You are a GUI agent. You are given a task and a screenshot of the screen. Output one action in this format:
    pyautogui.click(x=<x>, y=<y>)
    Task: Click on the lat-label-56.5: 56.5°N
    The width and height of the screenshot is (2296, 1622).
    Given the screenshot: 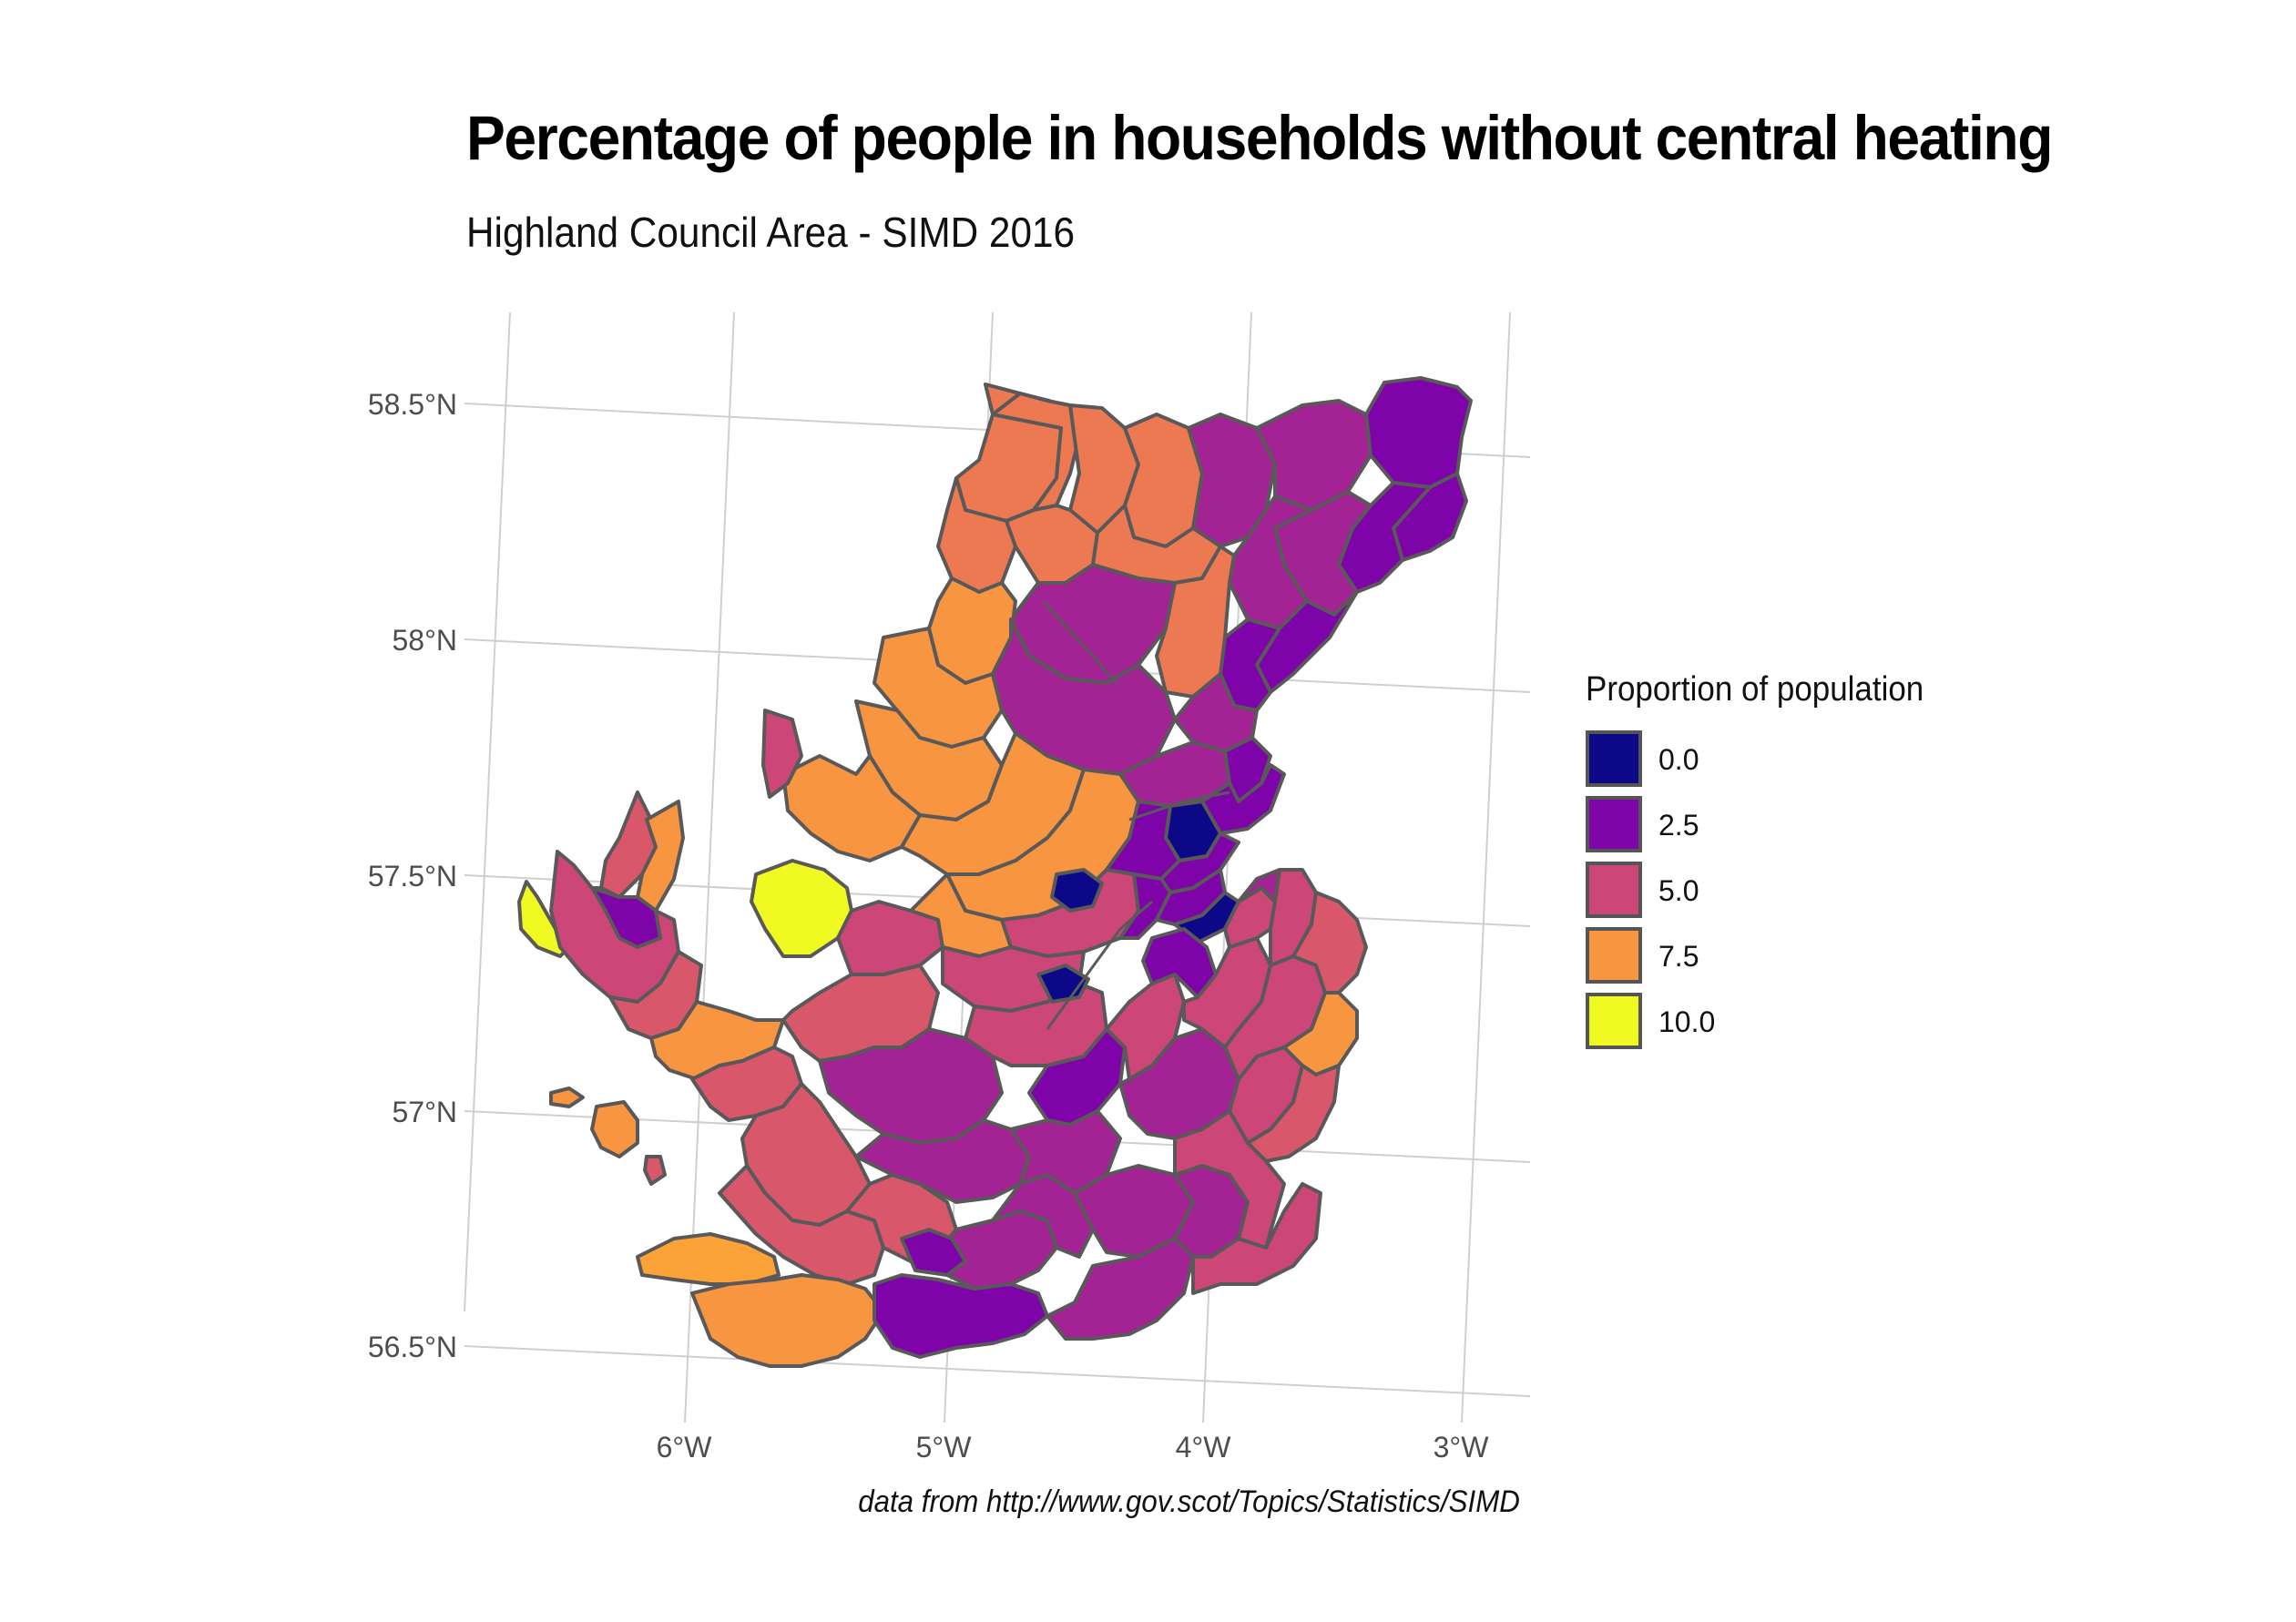 What is the action you would take?
    pyautogui.click(x=412, y=1347)
    